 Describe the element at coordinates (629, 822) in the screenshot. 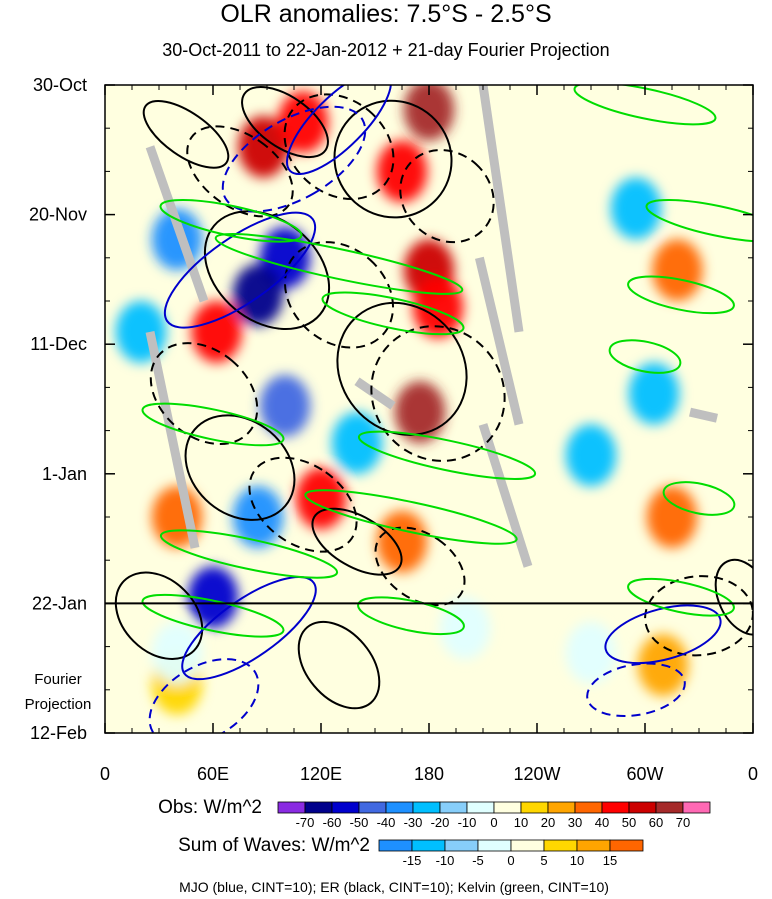

I see `colorbar-tick-label: 50` at that location.